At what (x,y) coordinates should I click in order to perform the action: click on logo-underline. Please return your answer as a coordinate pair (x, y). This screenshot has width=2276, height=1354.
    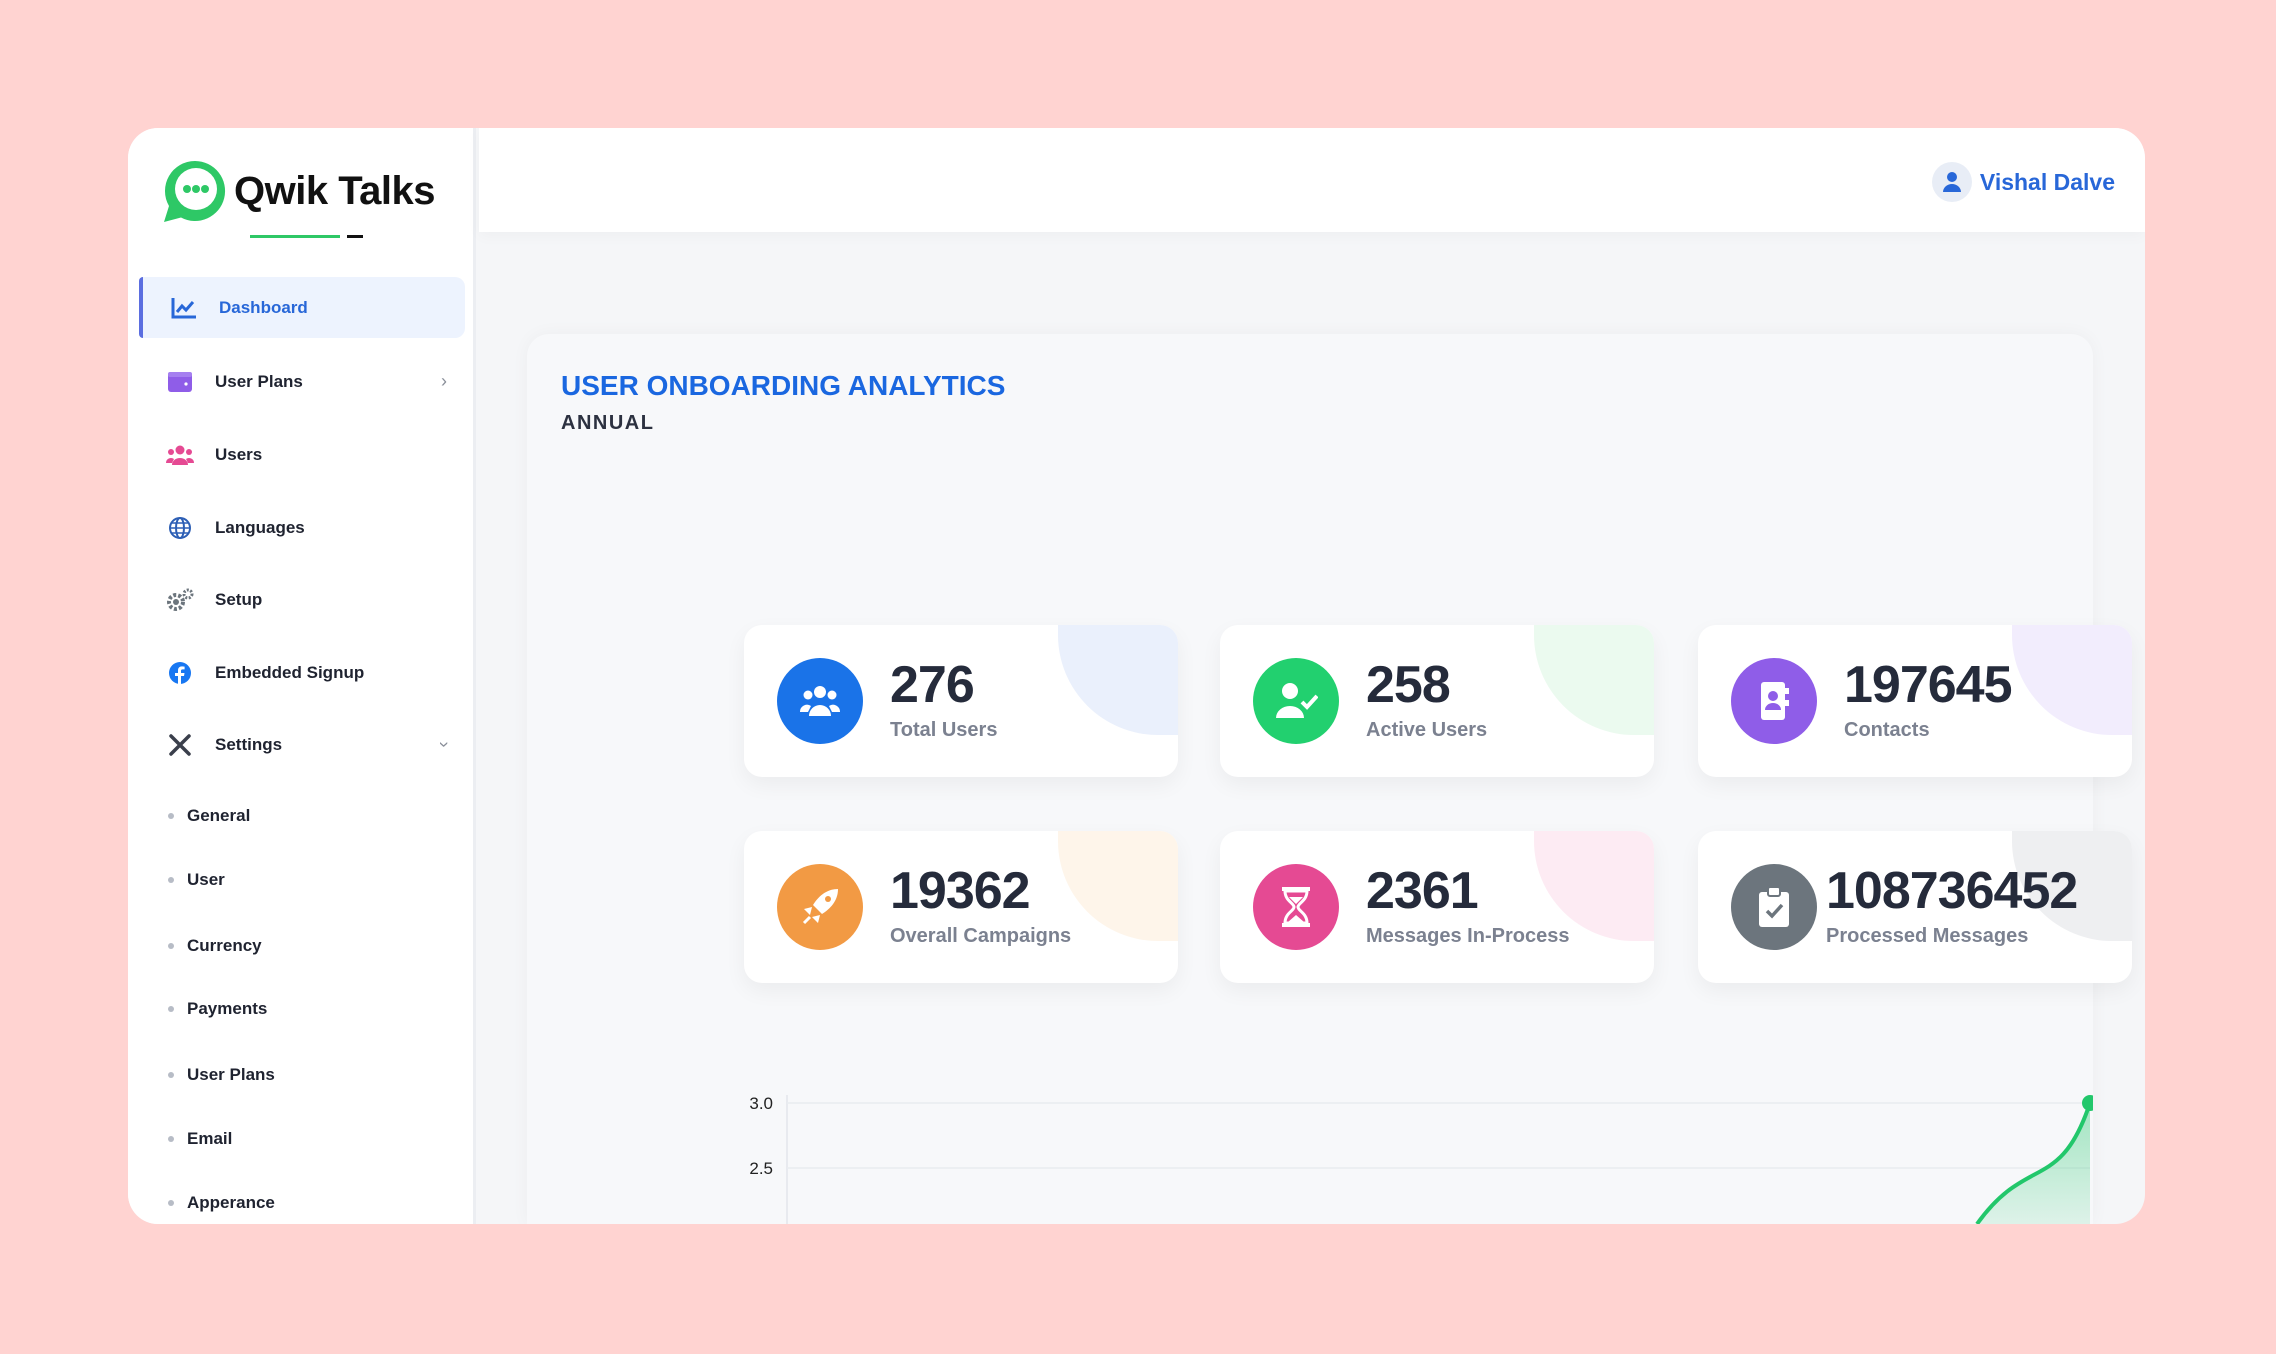
    Looking at the image, I should click on (295, 236).